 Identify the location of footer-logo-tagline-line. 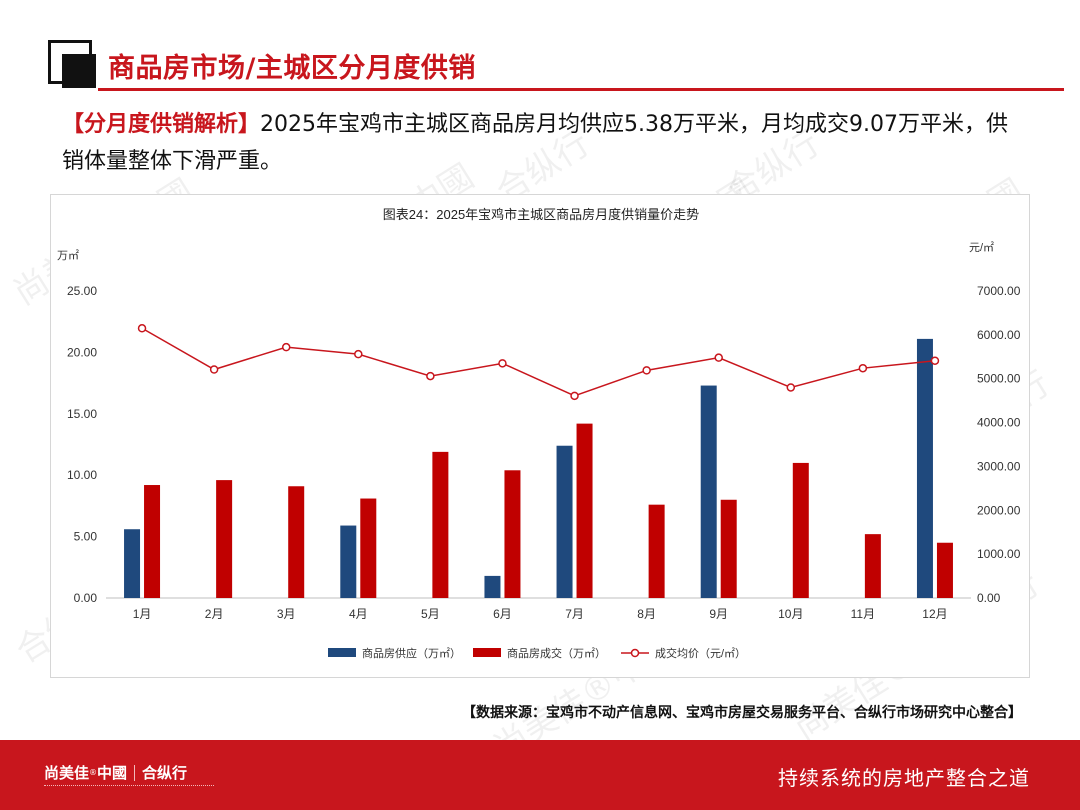
(129, 786).